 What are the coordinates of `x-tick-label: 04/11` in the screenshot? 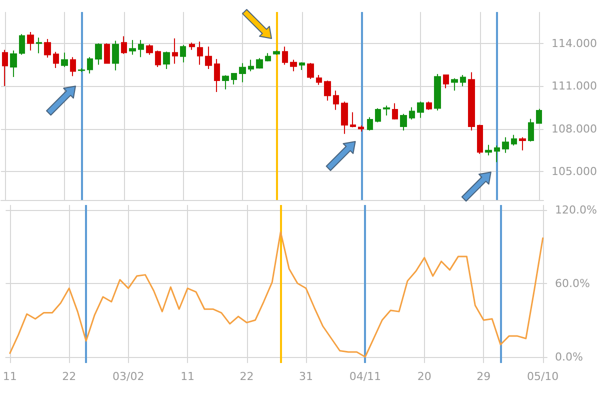 It's located at (365, 376).